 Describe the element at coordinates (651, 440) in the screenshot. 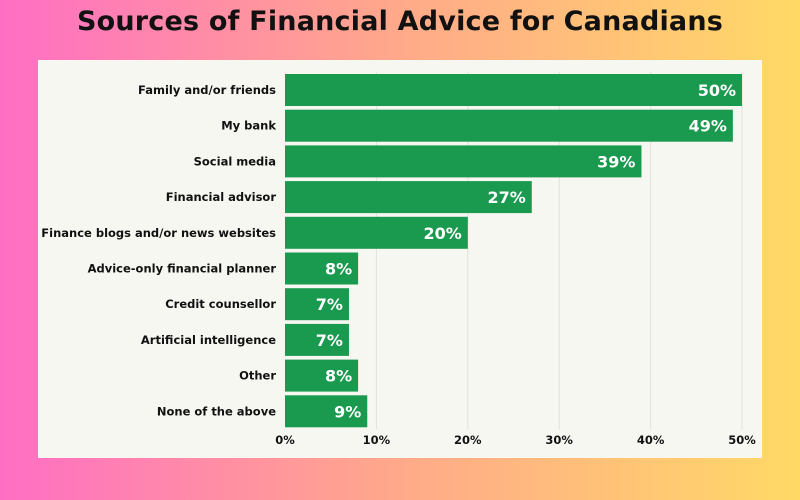

I see `x-tick-label: 40%` at that location.